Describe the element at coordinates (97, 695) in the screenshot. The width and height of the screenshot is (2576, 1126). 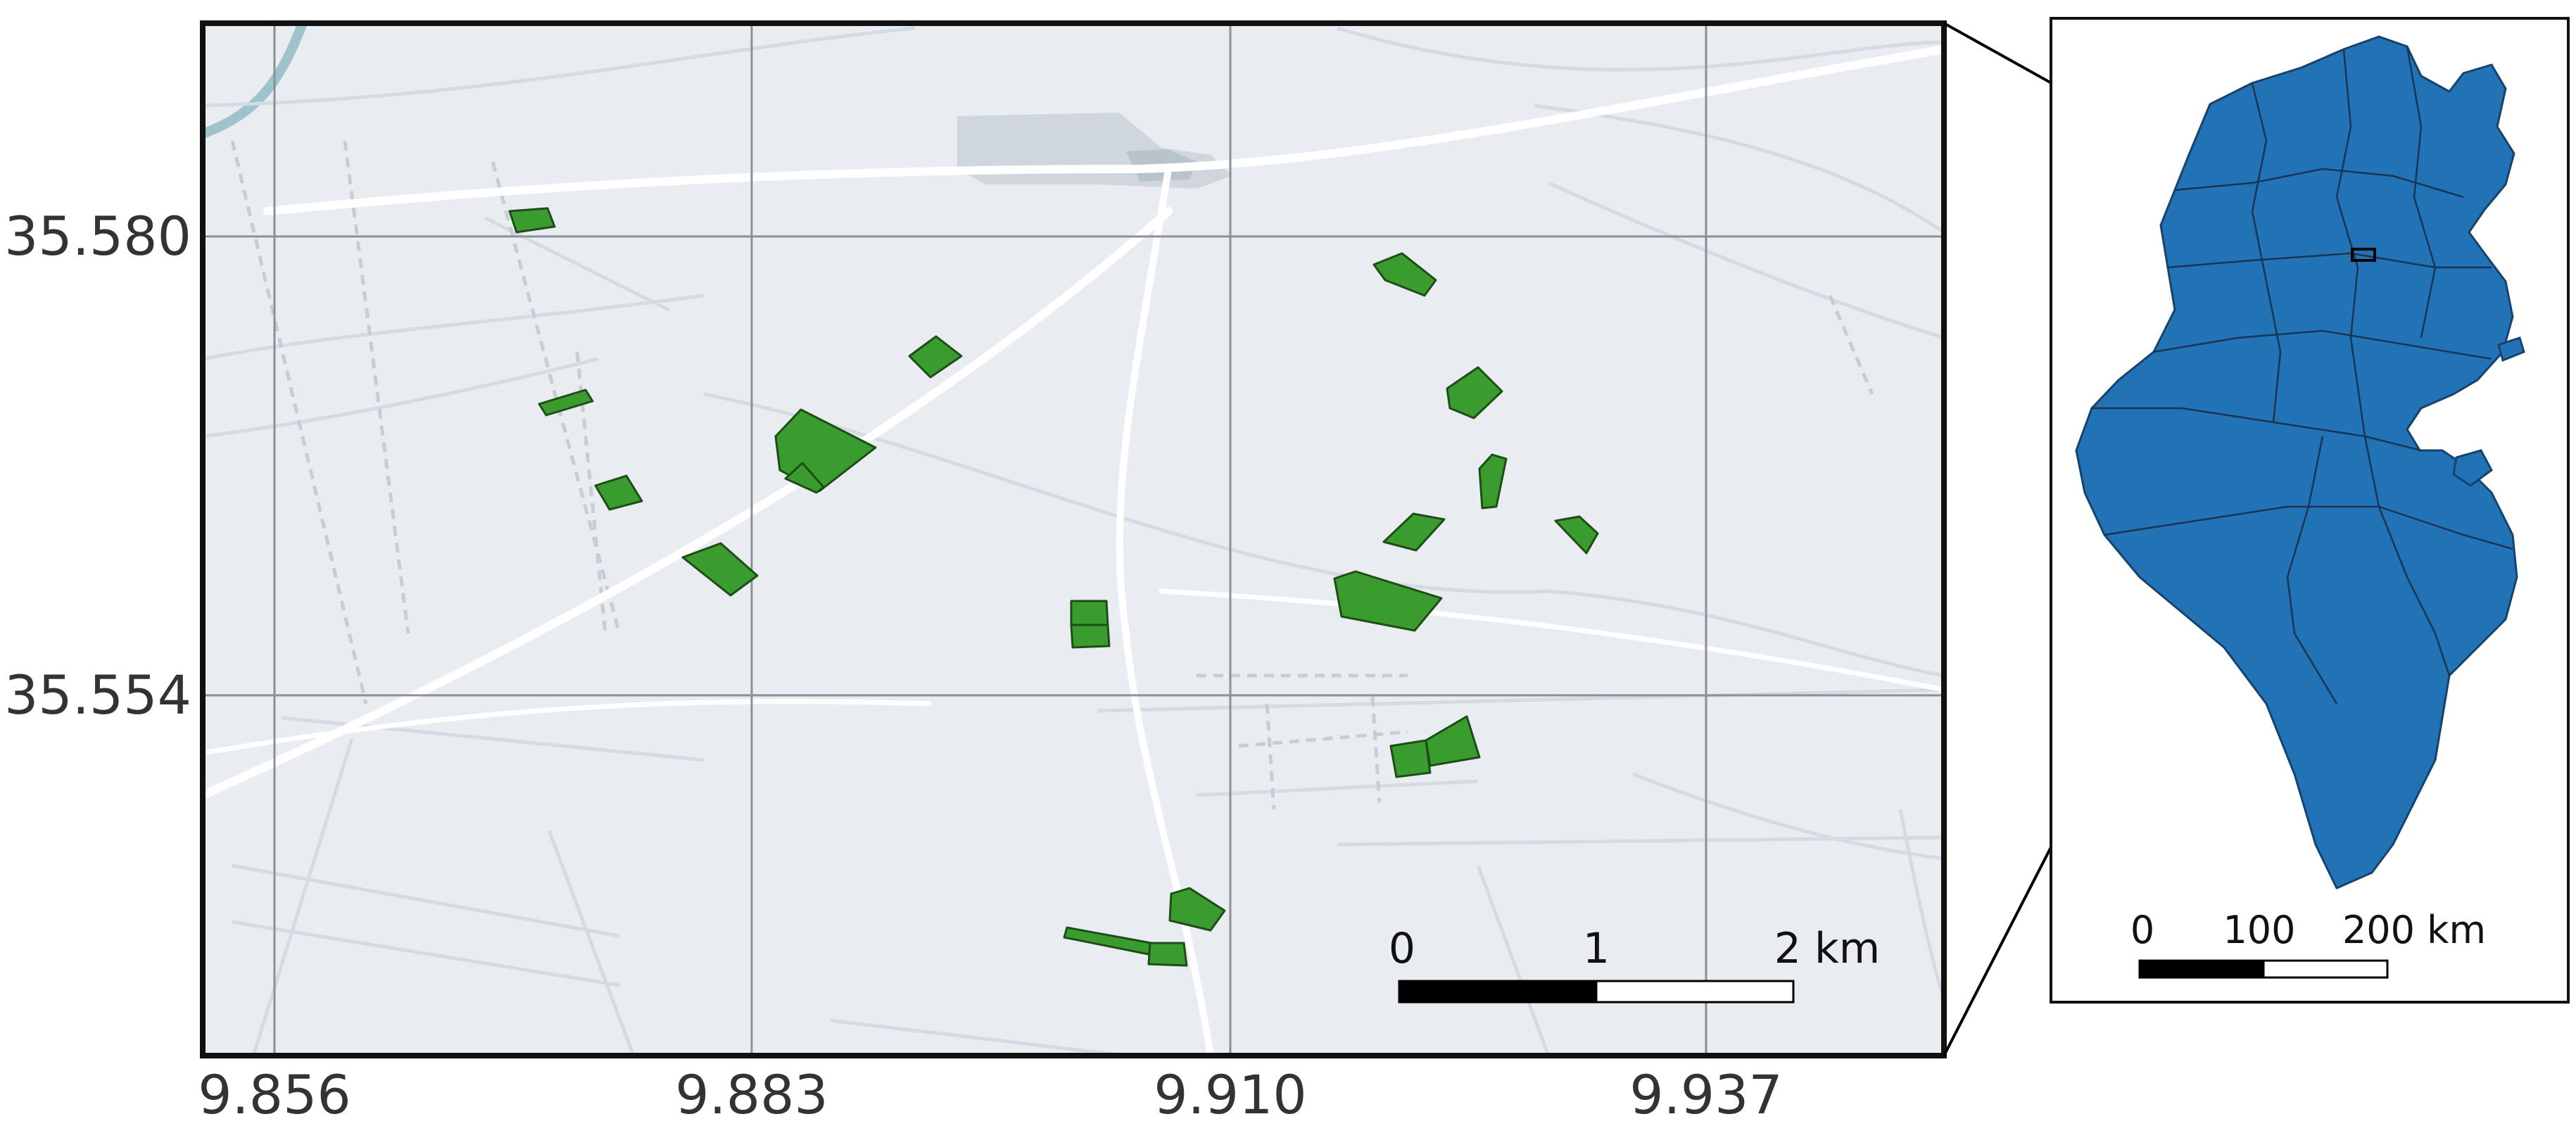
I see `y-tick-label: 35.554` at that location.